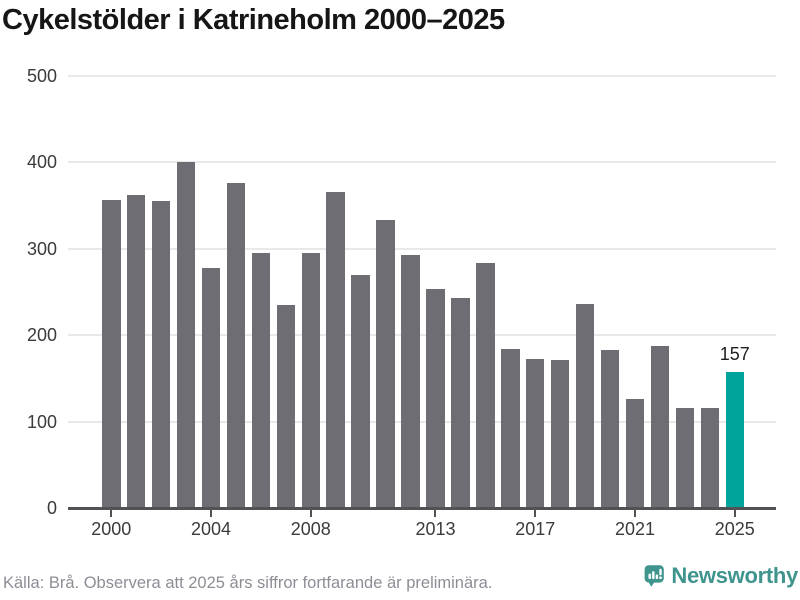 This screenshot has width=800, height=600. Describe the element at coordinates (41, 421) in the screenshot. I see `y-axis-label-100: 100` at that location.